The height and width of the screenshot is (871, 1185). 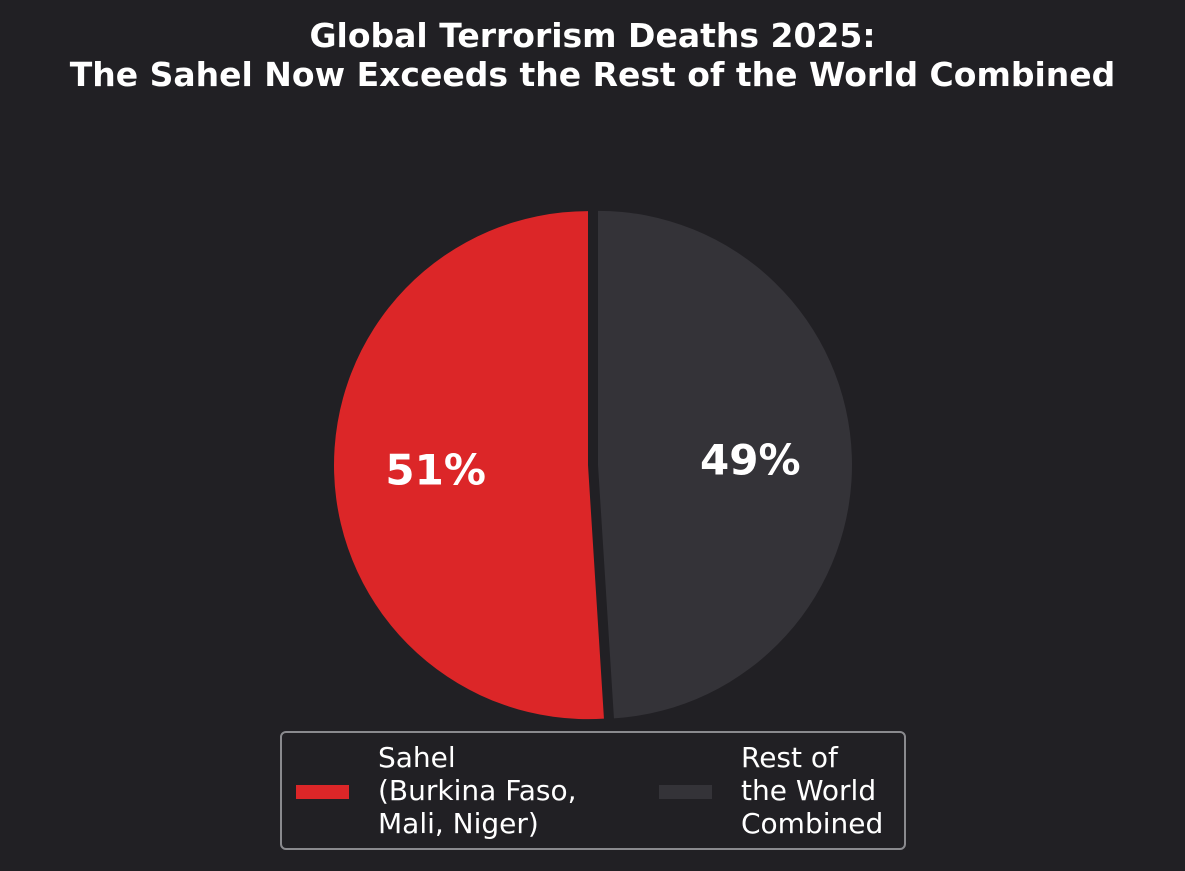 I want to click on legend-label-sahel-line-2: (Burkina Faso,, so click(x=477, y=790).